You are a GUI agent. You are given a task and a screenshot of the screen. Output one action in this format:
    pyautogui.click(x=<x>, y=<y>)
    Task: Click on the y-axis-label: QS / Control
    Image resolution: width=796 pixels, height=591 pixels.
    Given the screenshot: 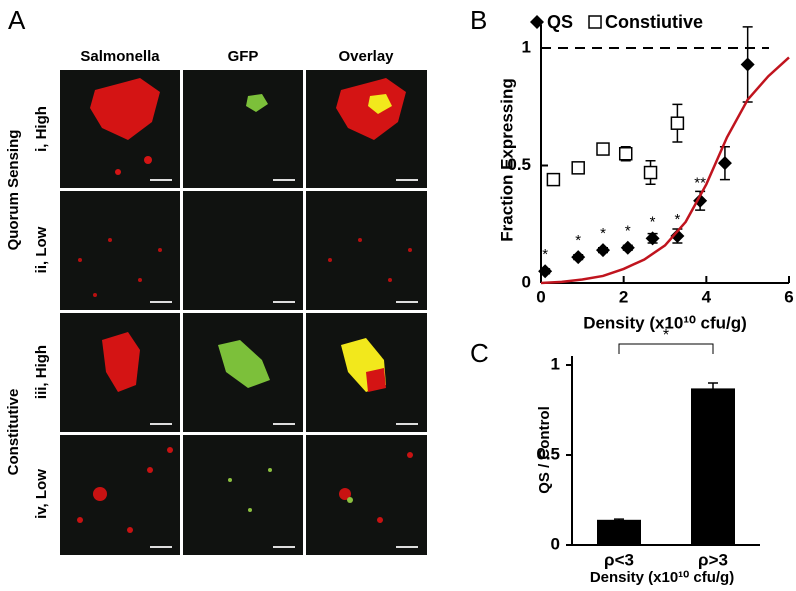 What is the action you would take?
    pyautogui.click(x=544, y=450)
    